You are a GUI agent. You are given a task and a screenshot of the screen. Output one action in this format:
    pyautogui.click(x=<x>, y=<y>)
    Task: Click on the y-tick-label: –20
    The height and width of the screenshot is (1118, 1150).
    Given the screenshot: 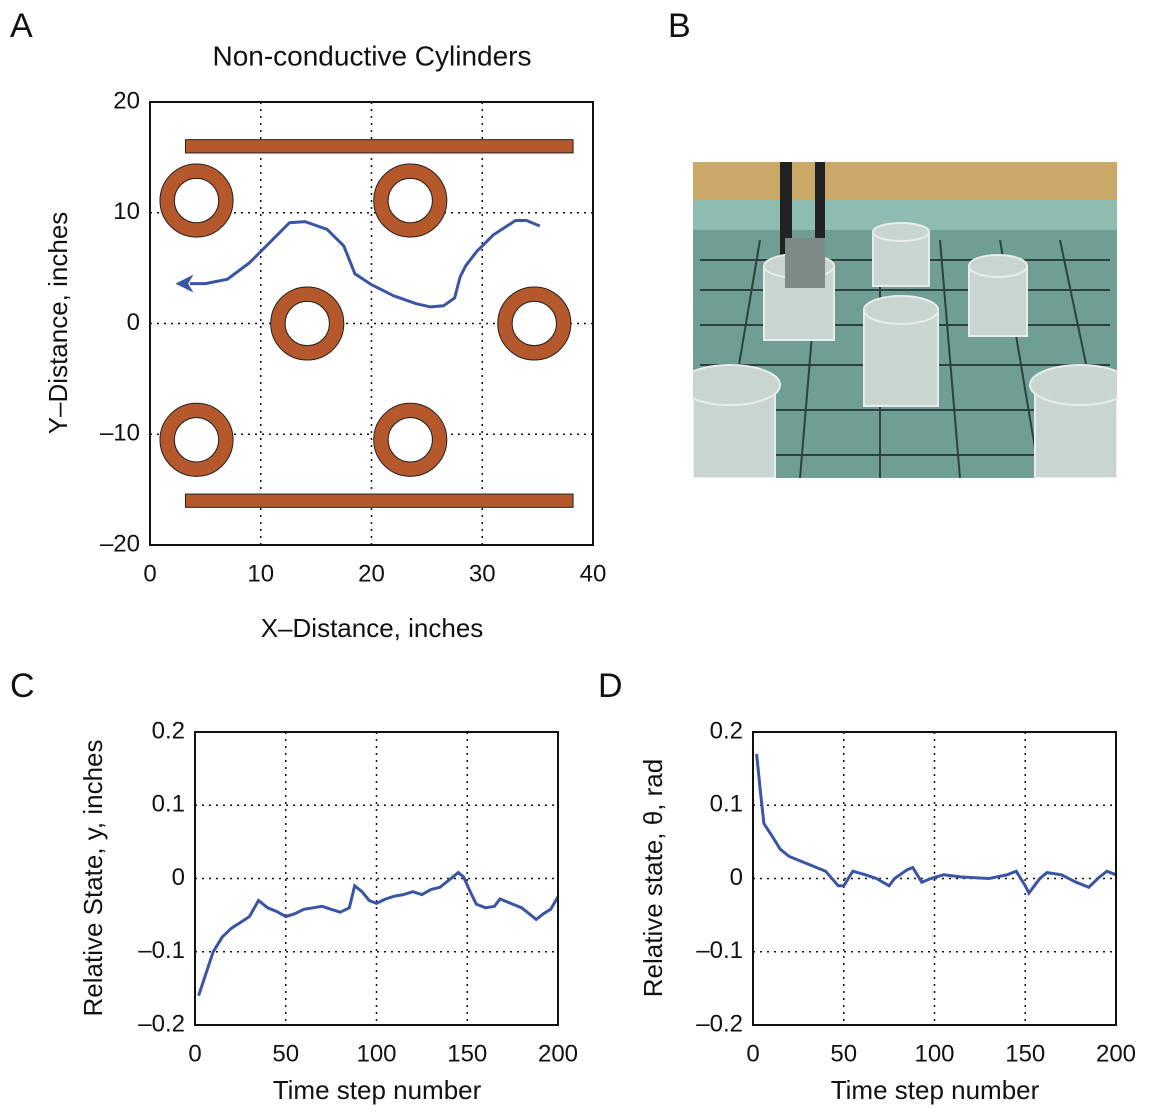 What is the action you would take?
    pyautogui.click(x=120, y=543)
    